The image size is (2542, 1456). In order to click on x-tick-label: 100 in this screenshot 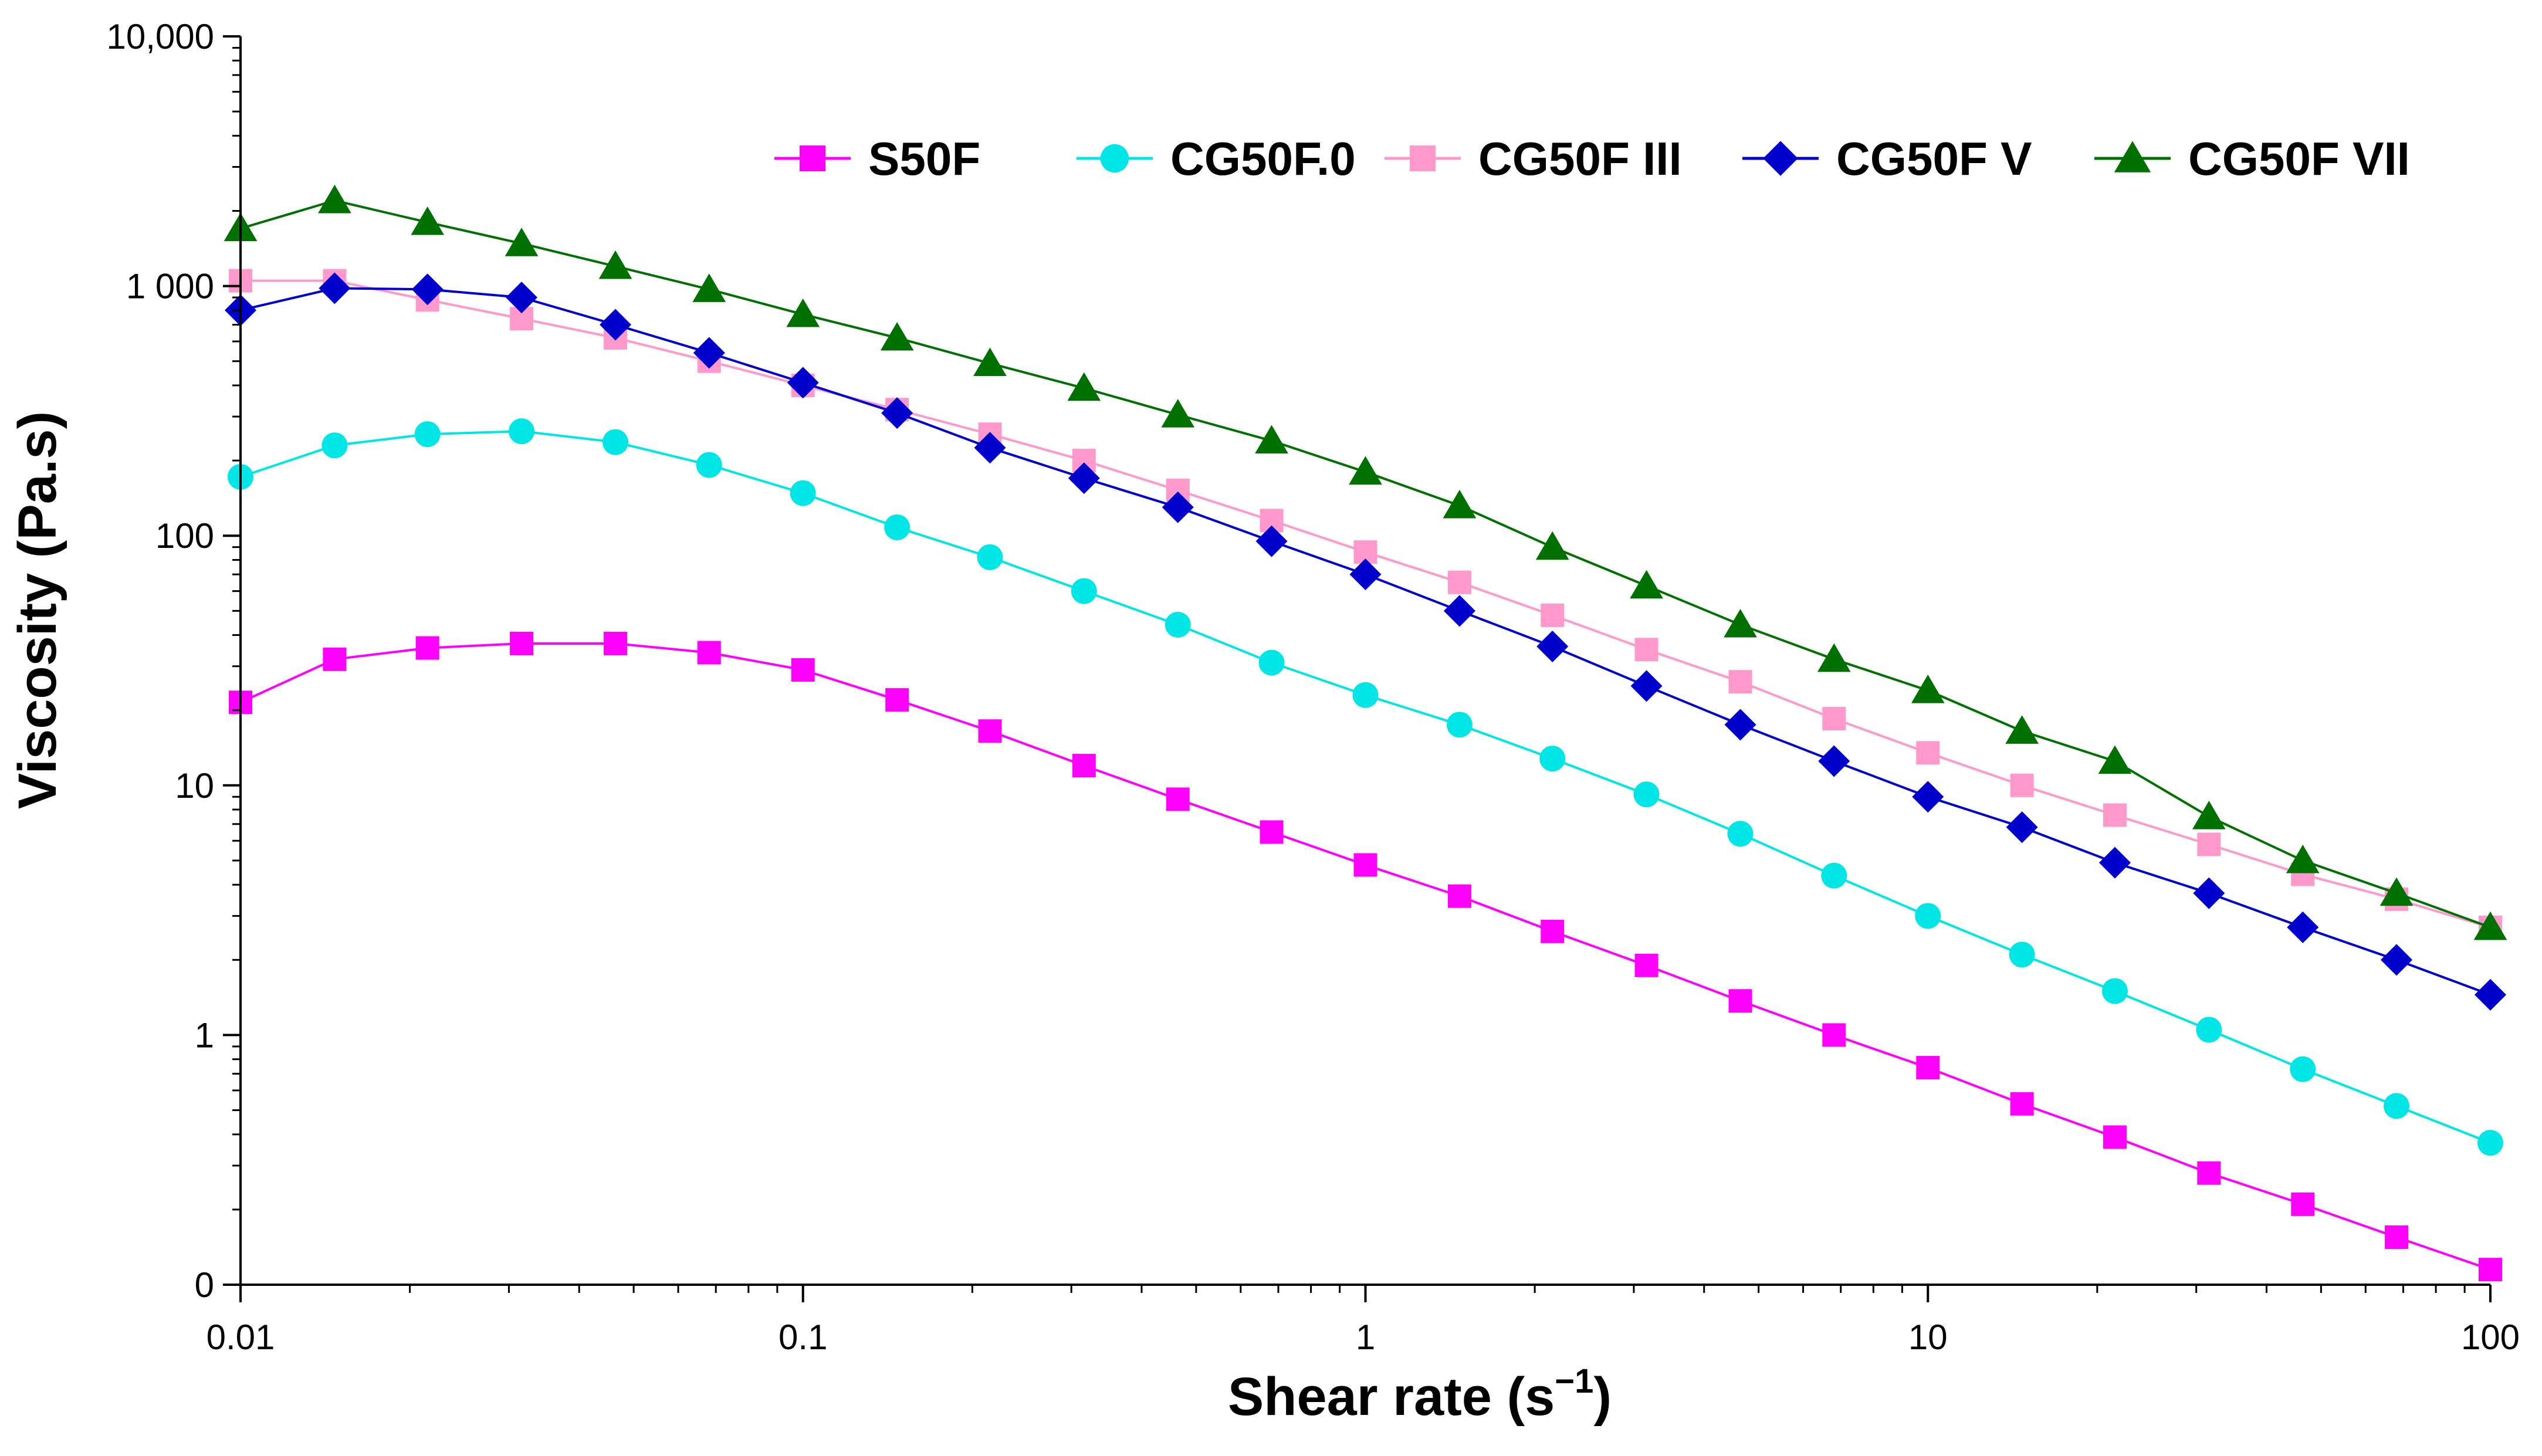, I will do `click(2490, 1337)`.